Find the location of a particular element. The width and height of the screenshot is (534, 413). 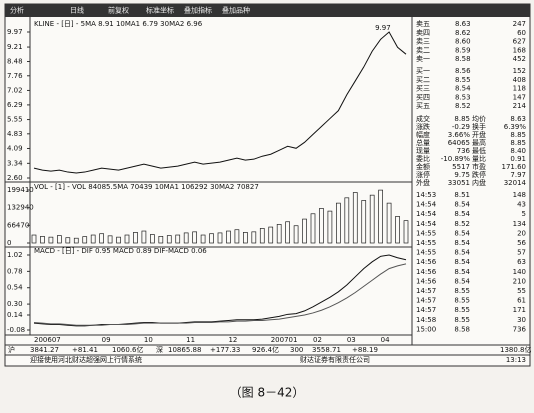

stat-cell: 0.91 is located at coordinates (518, 159).